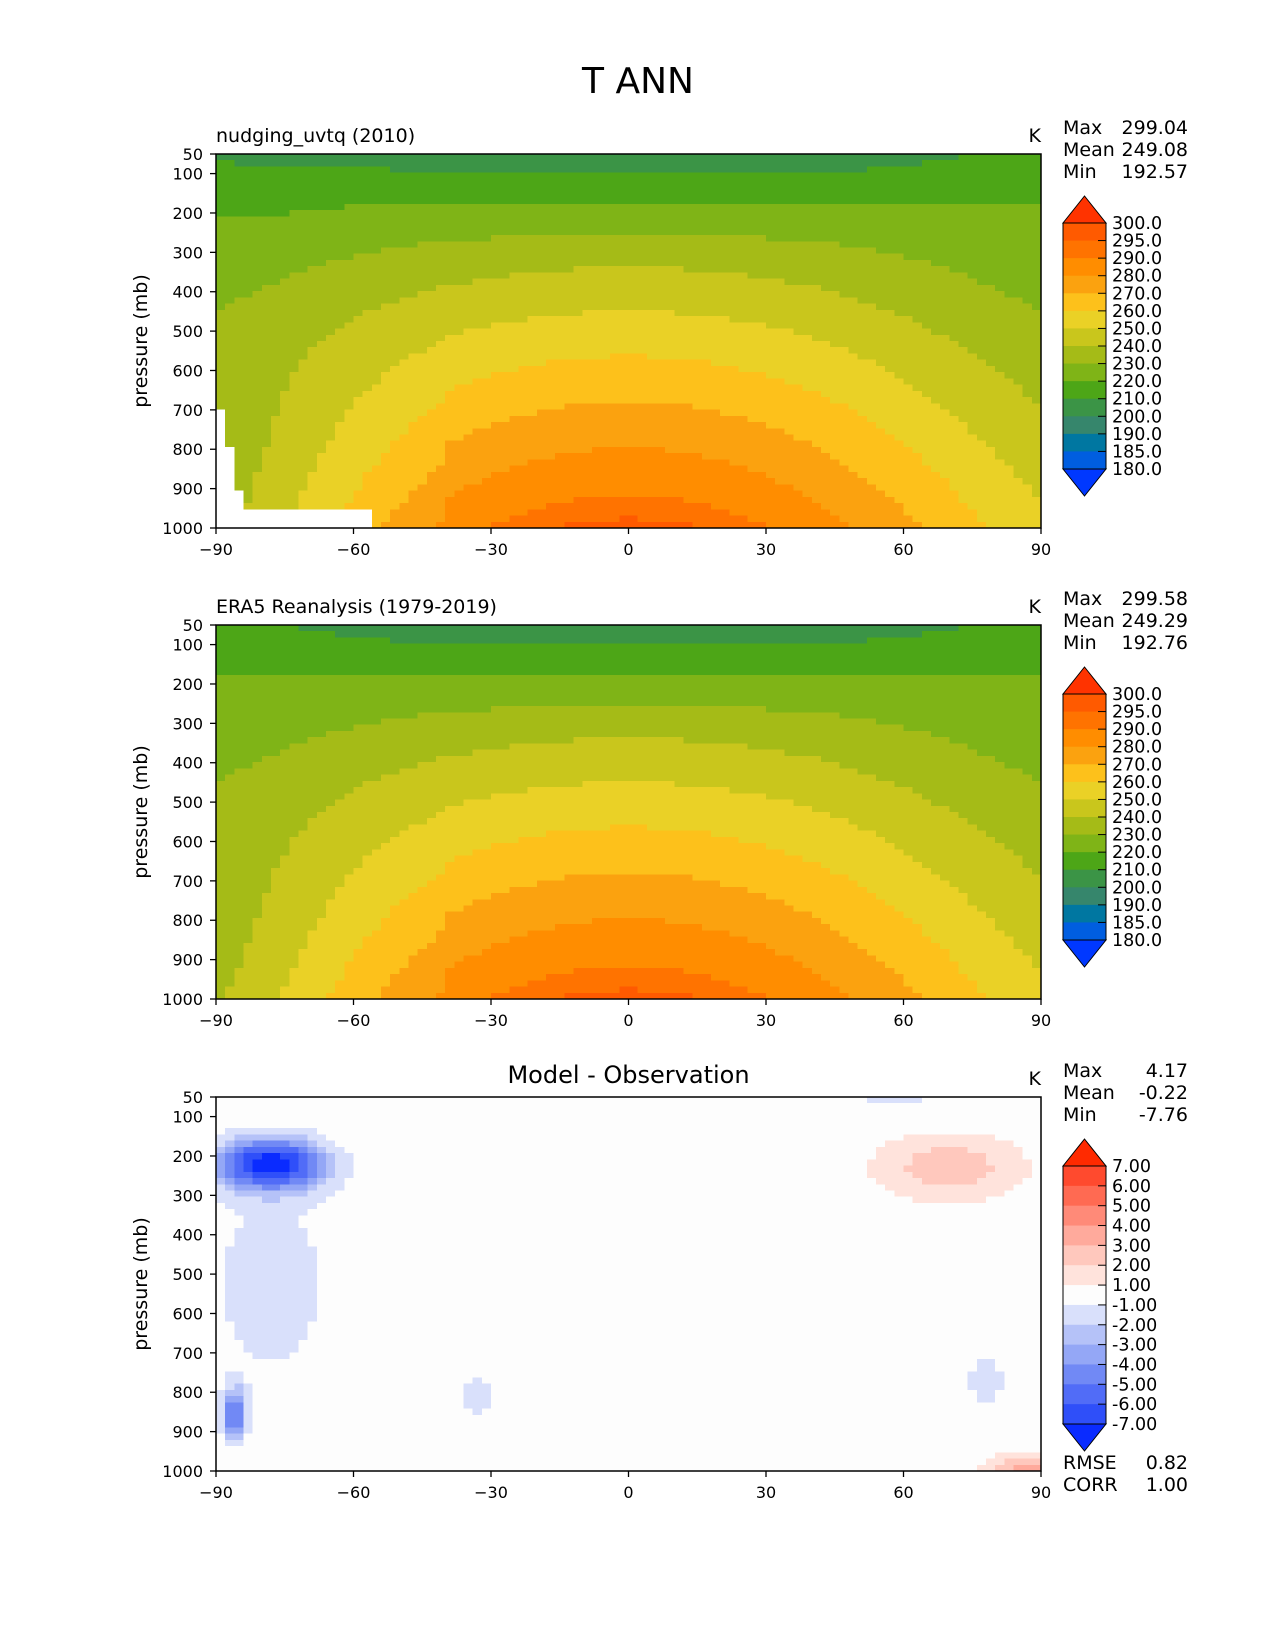 The height and width of the screenshot is (1650, 1275). I want to click on colorbar-tick-label: 5.00, so click(1131, 1207).